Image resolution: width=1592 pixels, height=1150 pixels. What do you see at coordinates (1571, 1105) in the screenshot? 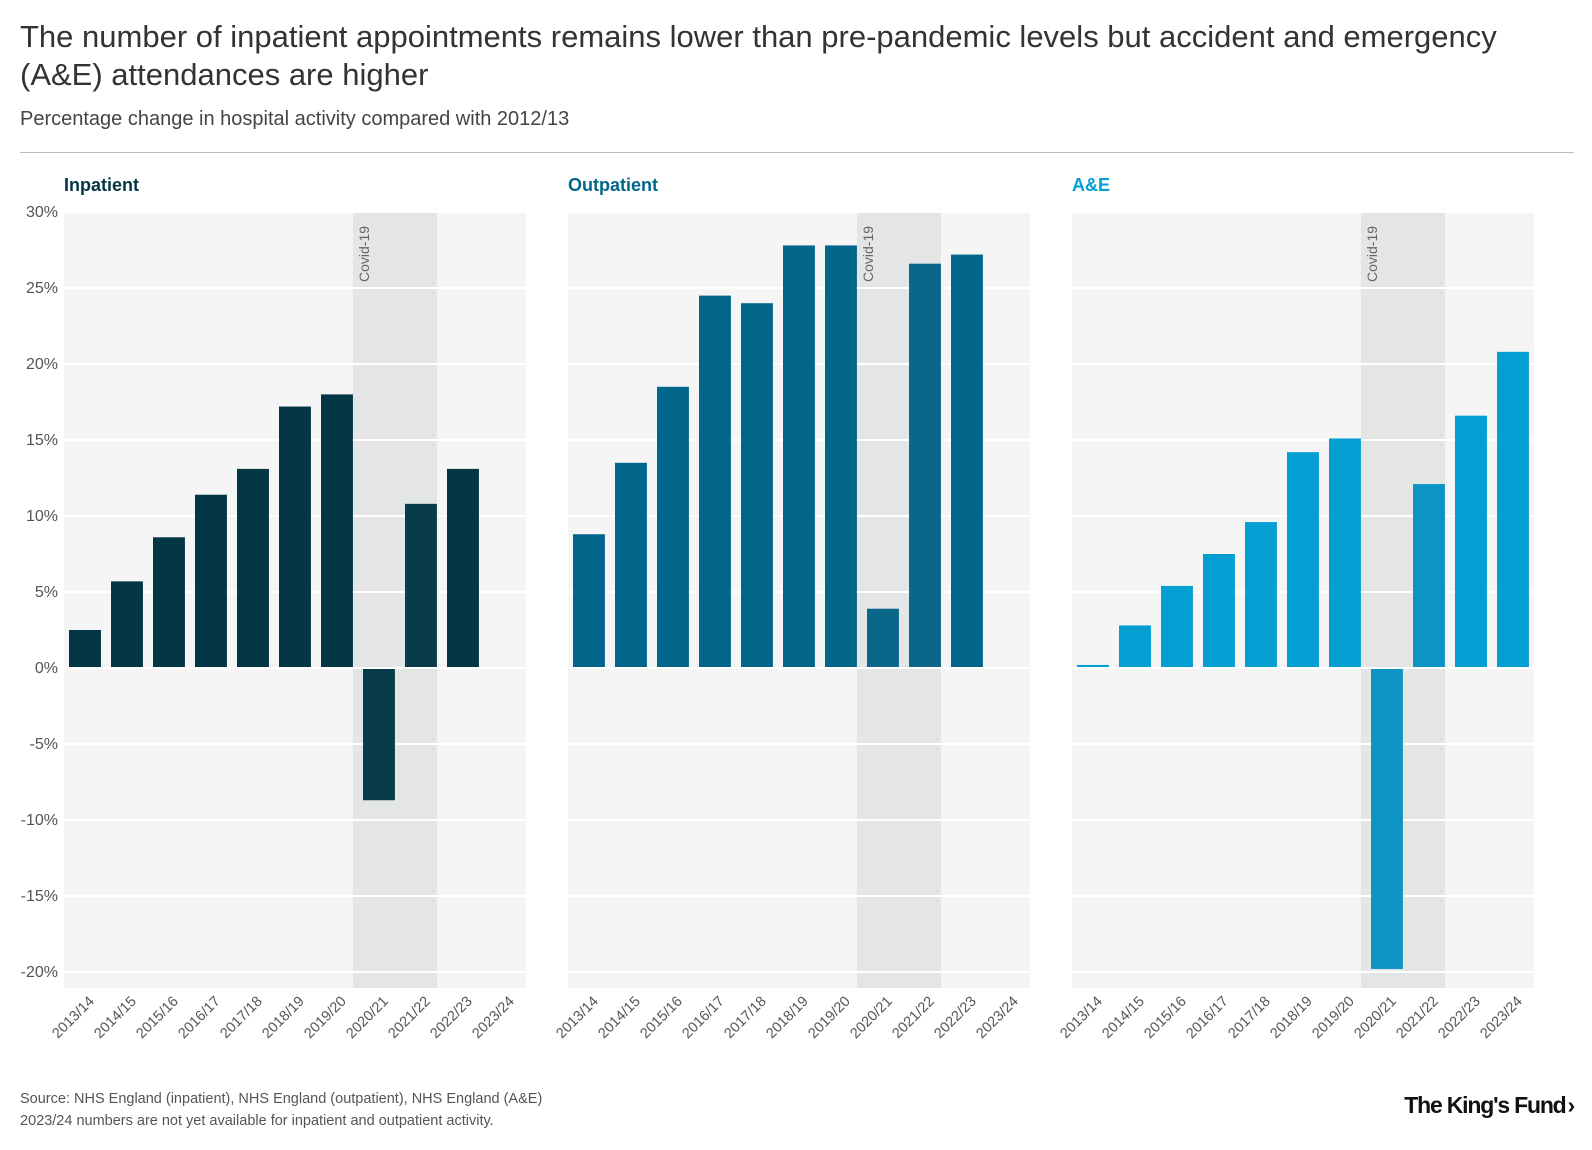
I see `chevron-right-icon: ›` at bounding box center [1571, 1105].